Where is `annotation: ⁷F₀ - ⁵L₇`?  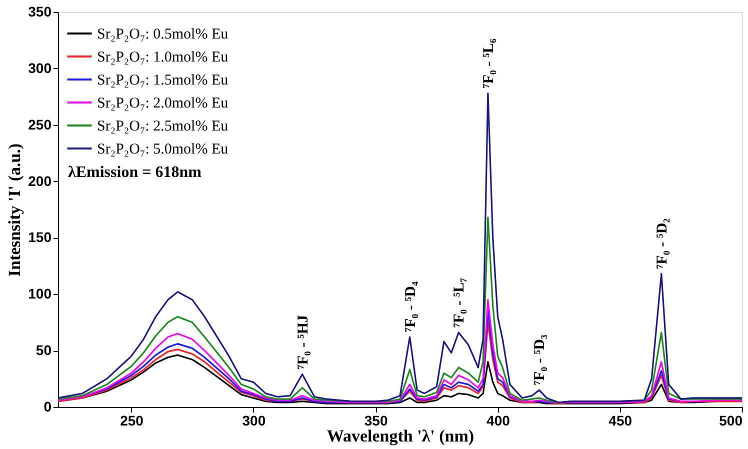
annotation: ⁷F₀ - ⁵L₇ is located at coordinates (460, 302).